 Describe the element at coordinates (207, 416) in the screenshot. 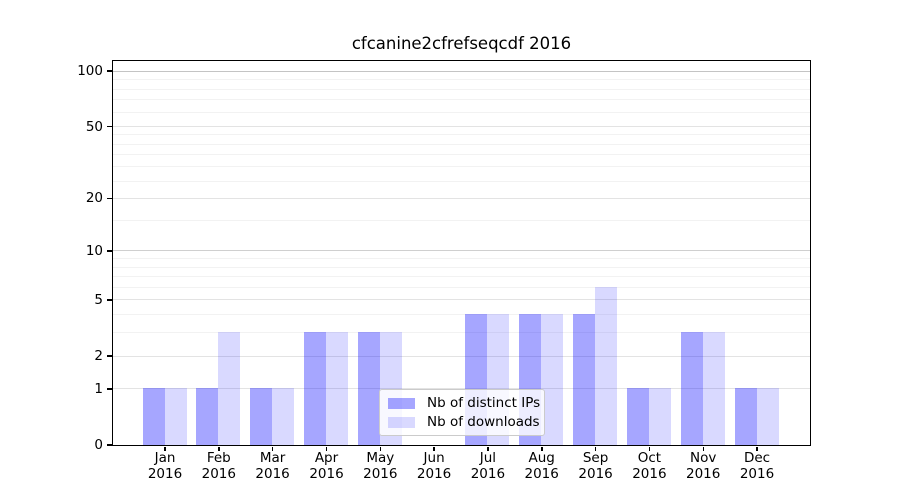

I see `bar-nb-of-distinct-ips-feb` at that location.